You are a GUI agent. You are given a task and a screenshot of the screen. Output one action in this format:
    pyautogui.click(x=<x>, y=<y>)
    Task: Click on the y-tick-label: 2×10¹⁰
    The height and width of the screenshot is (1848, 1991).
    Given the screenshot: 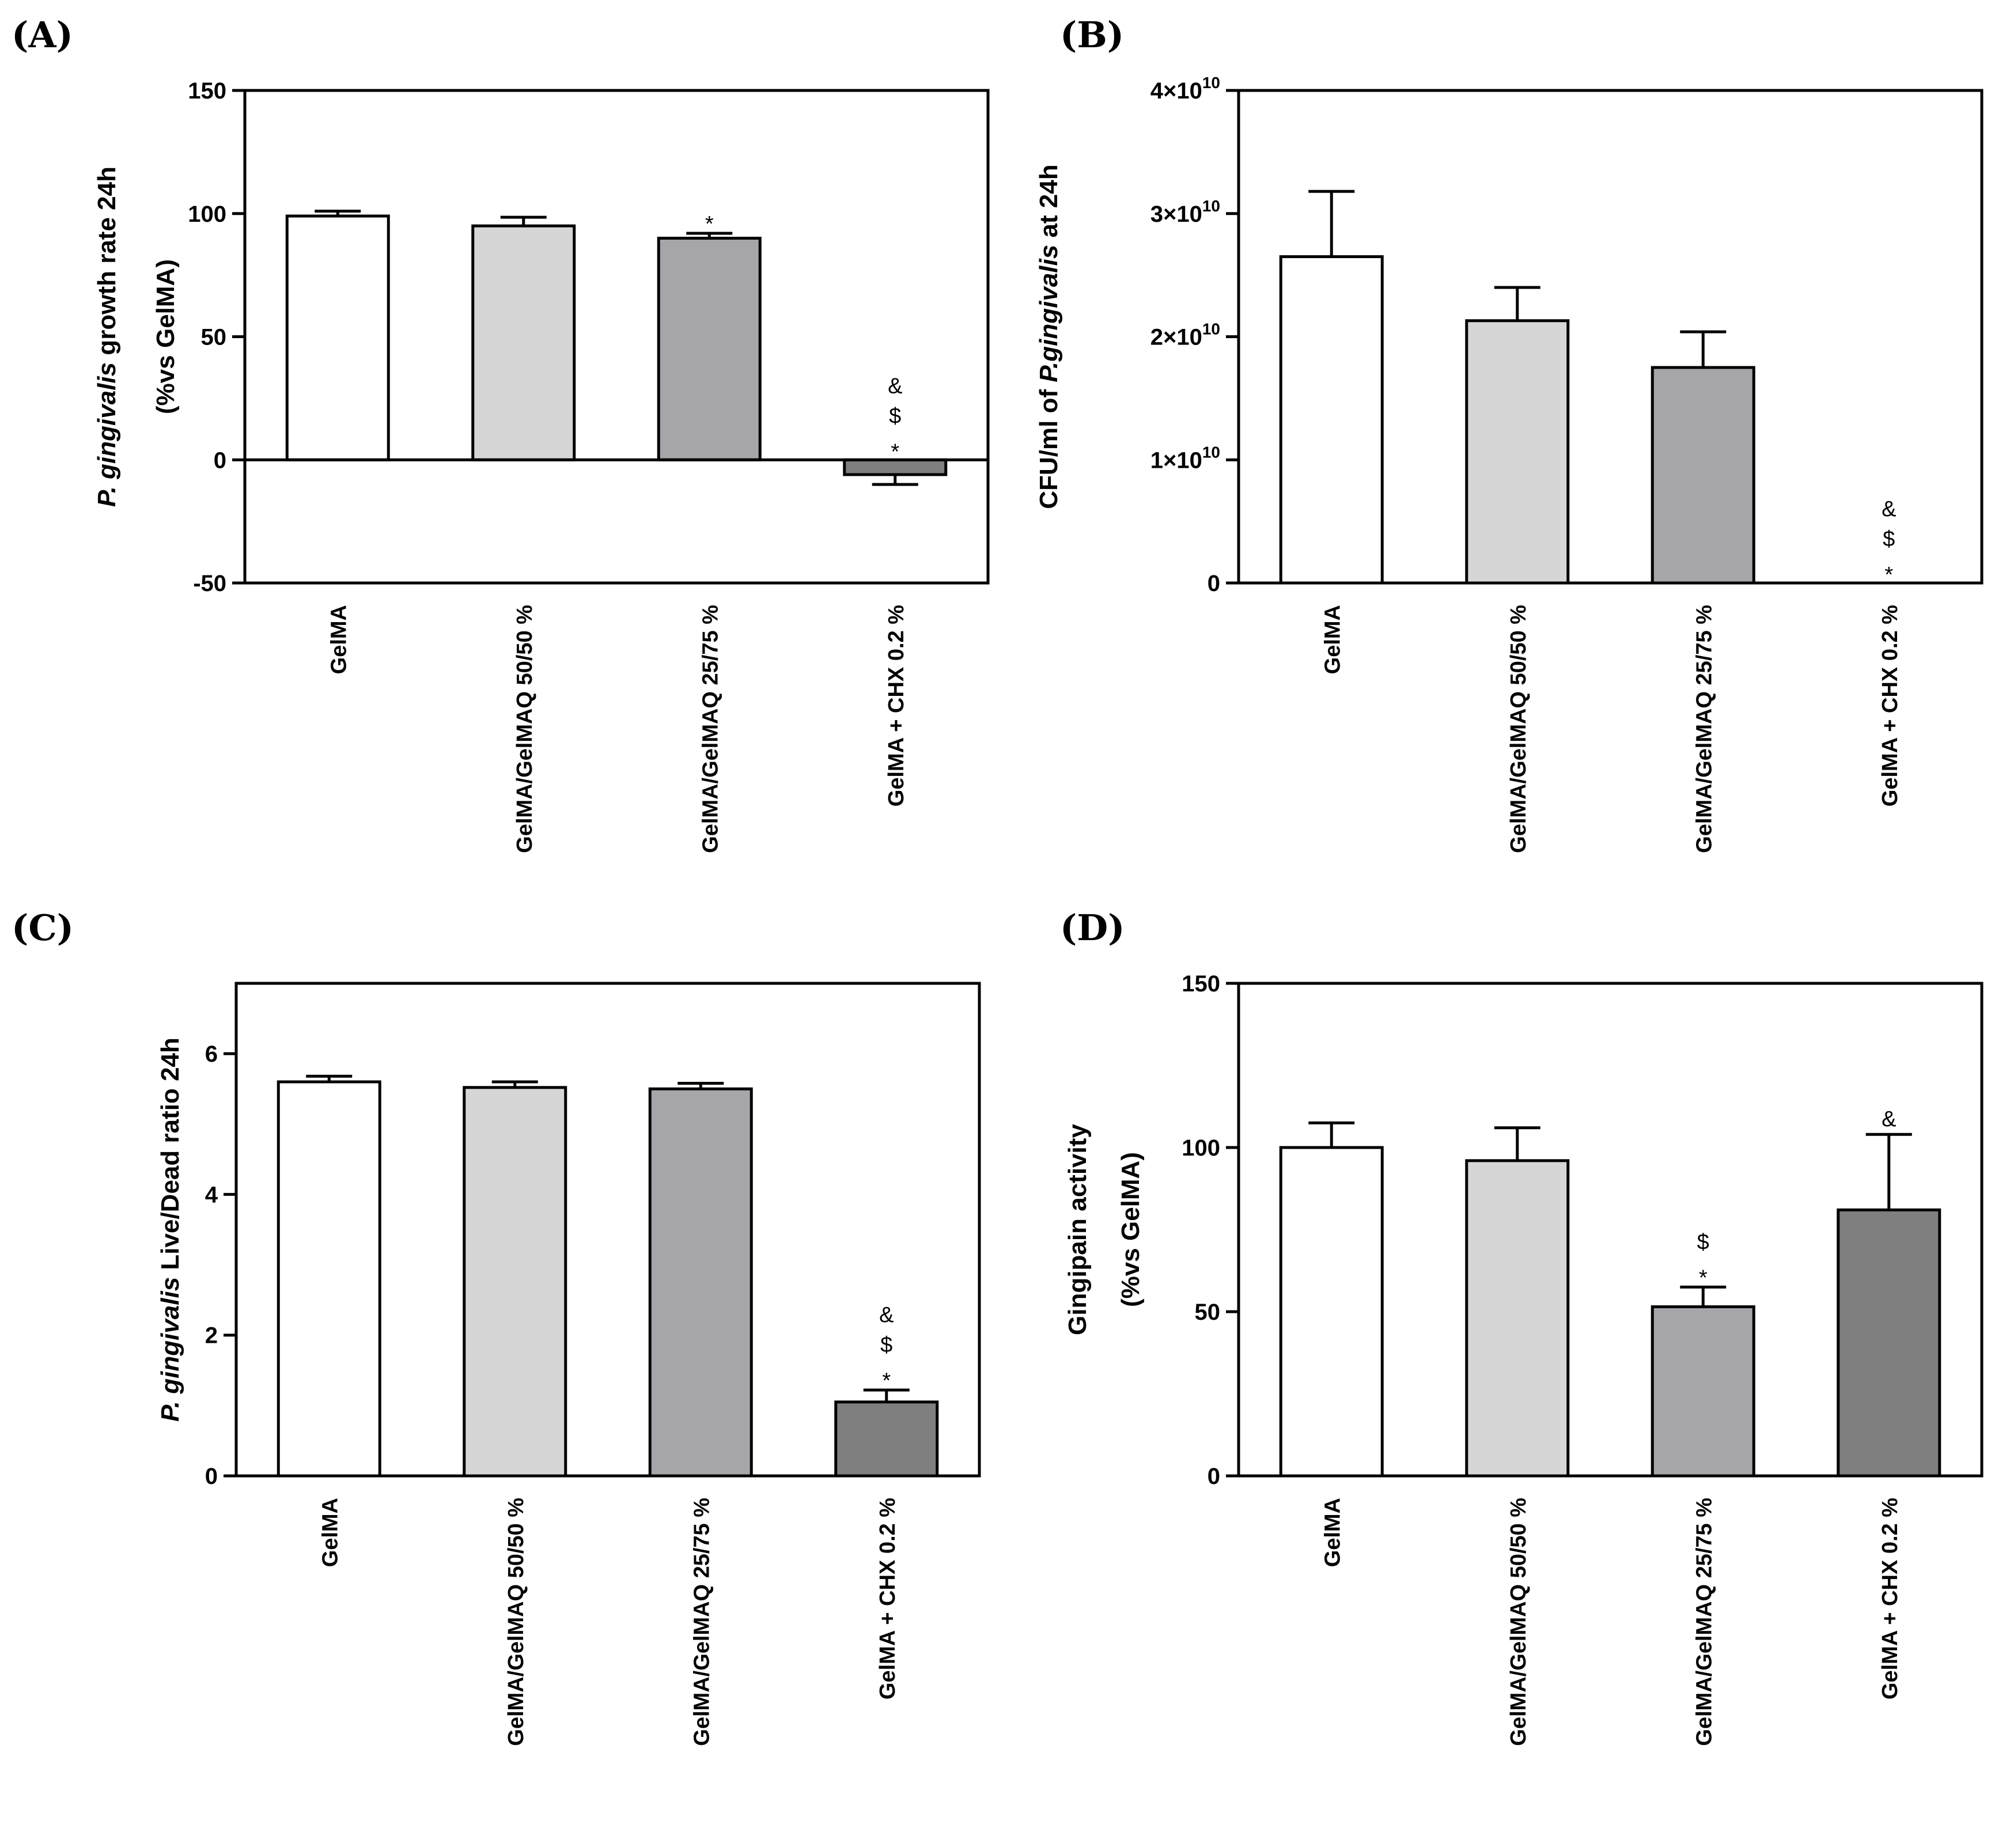 What is the action you would take?
    pyautogui.click(x=1185, y=335)
    